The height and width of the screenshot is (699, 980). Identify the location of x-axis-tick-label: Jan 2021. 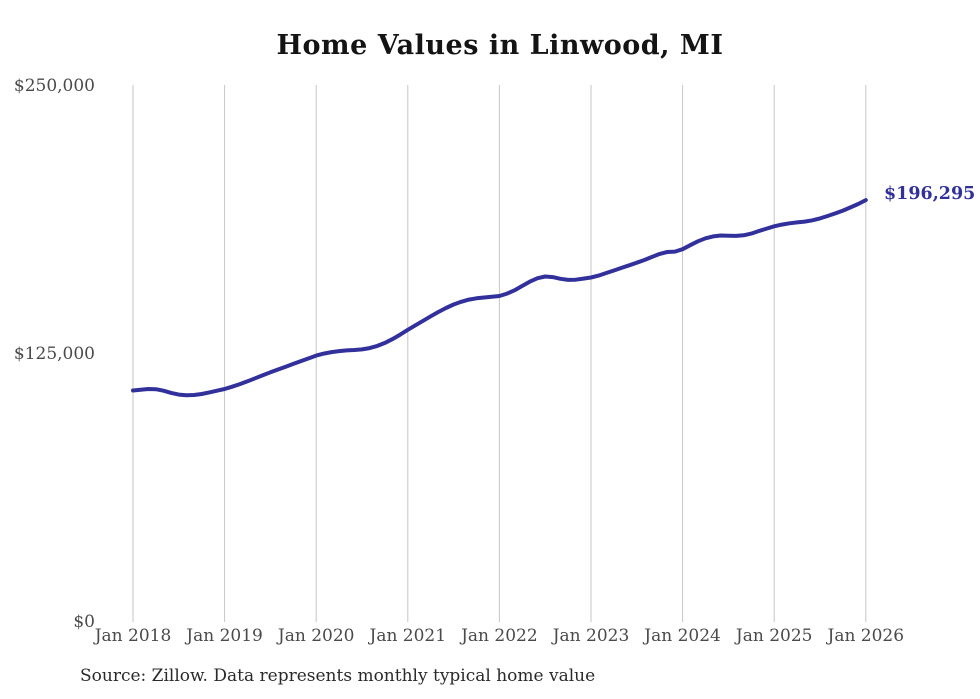
(407, 636).